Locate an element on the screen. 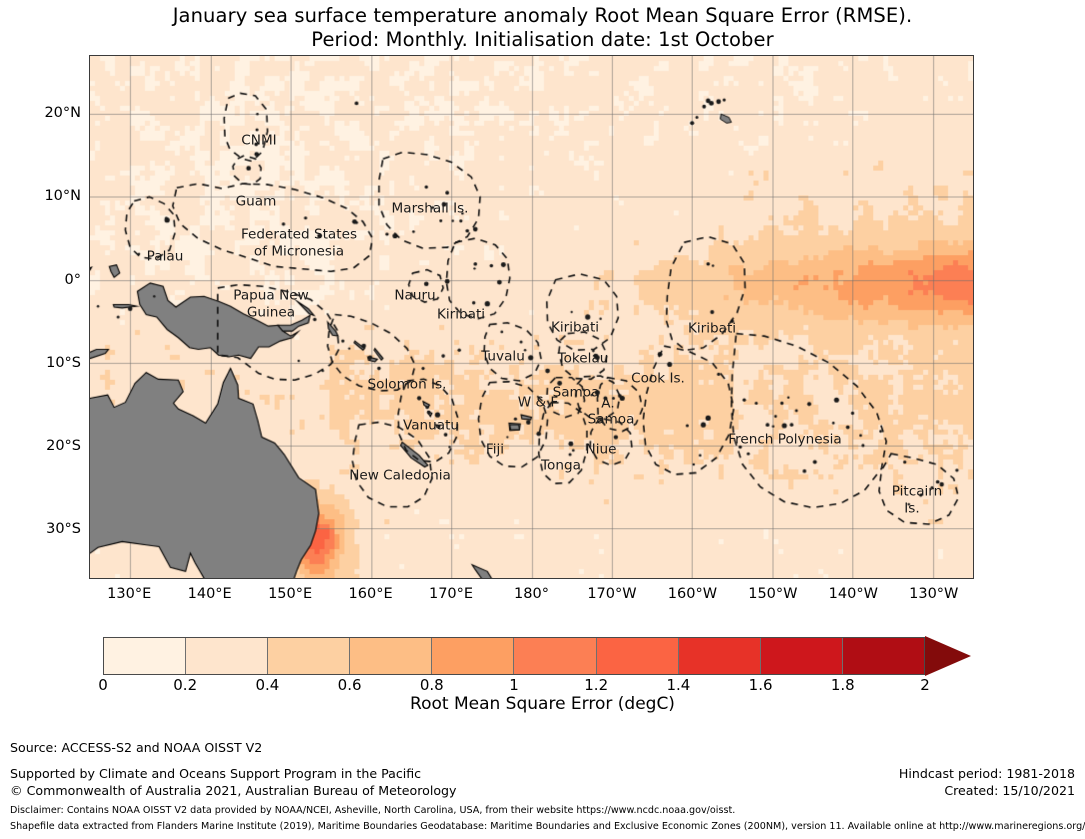 The height and width of the screenshot is (839, 1085). colorbar-tick-label: 1.4 is located at coordinates (678, 685).